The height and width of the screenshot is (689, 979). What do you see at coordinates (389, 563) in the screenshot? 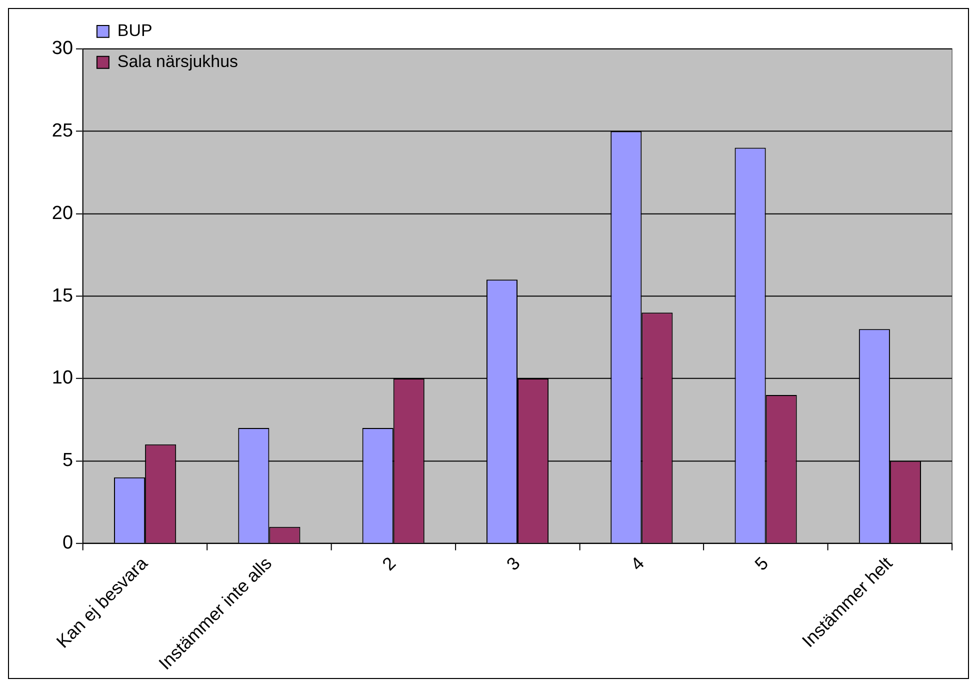
I see `x-tick-label: 2` at bounding box center [389, 563].